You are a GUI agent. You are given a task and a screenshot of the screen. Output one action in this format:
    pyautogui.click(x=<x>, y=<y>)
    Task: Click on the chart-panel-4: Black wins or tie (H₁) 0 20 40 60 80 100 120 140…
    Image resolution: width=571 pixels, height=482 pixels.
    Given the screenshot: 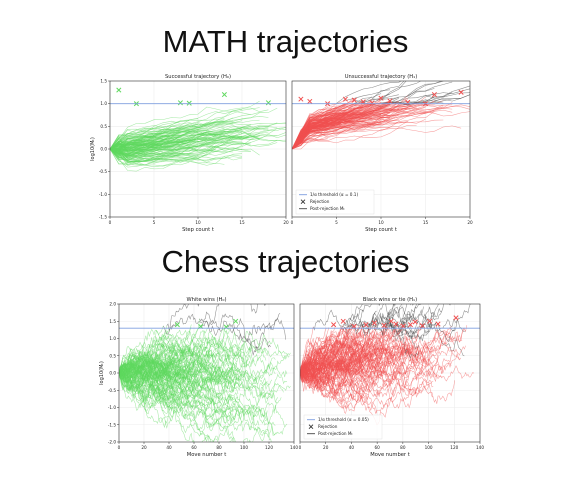 What is the action you would take?
    pyautogui.click(x=392, y=377)
    